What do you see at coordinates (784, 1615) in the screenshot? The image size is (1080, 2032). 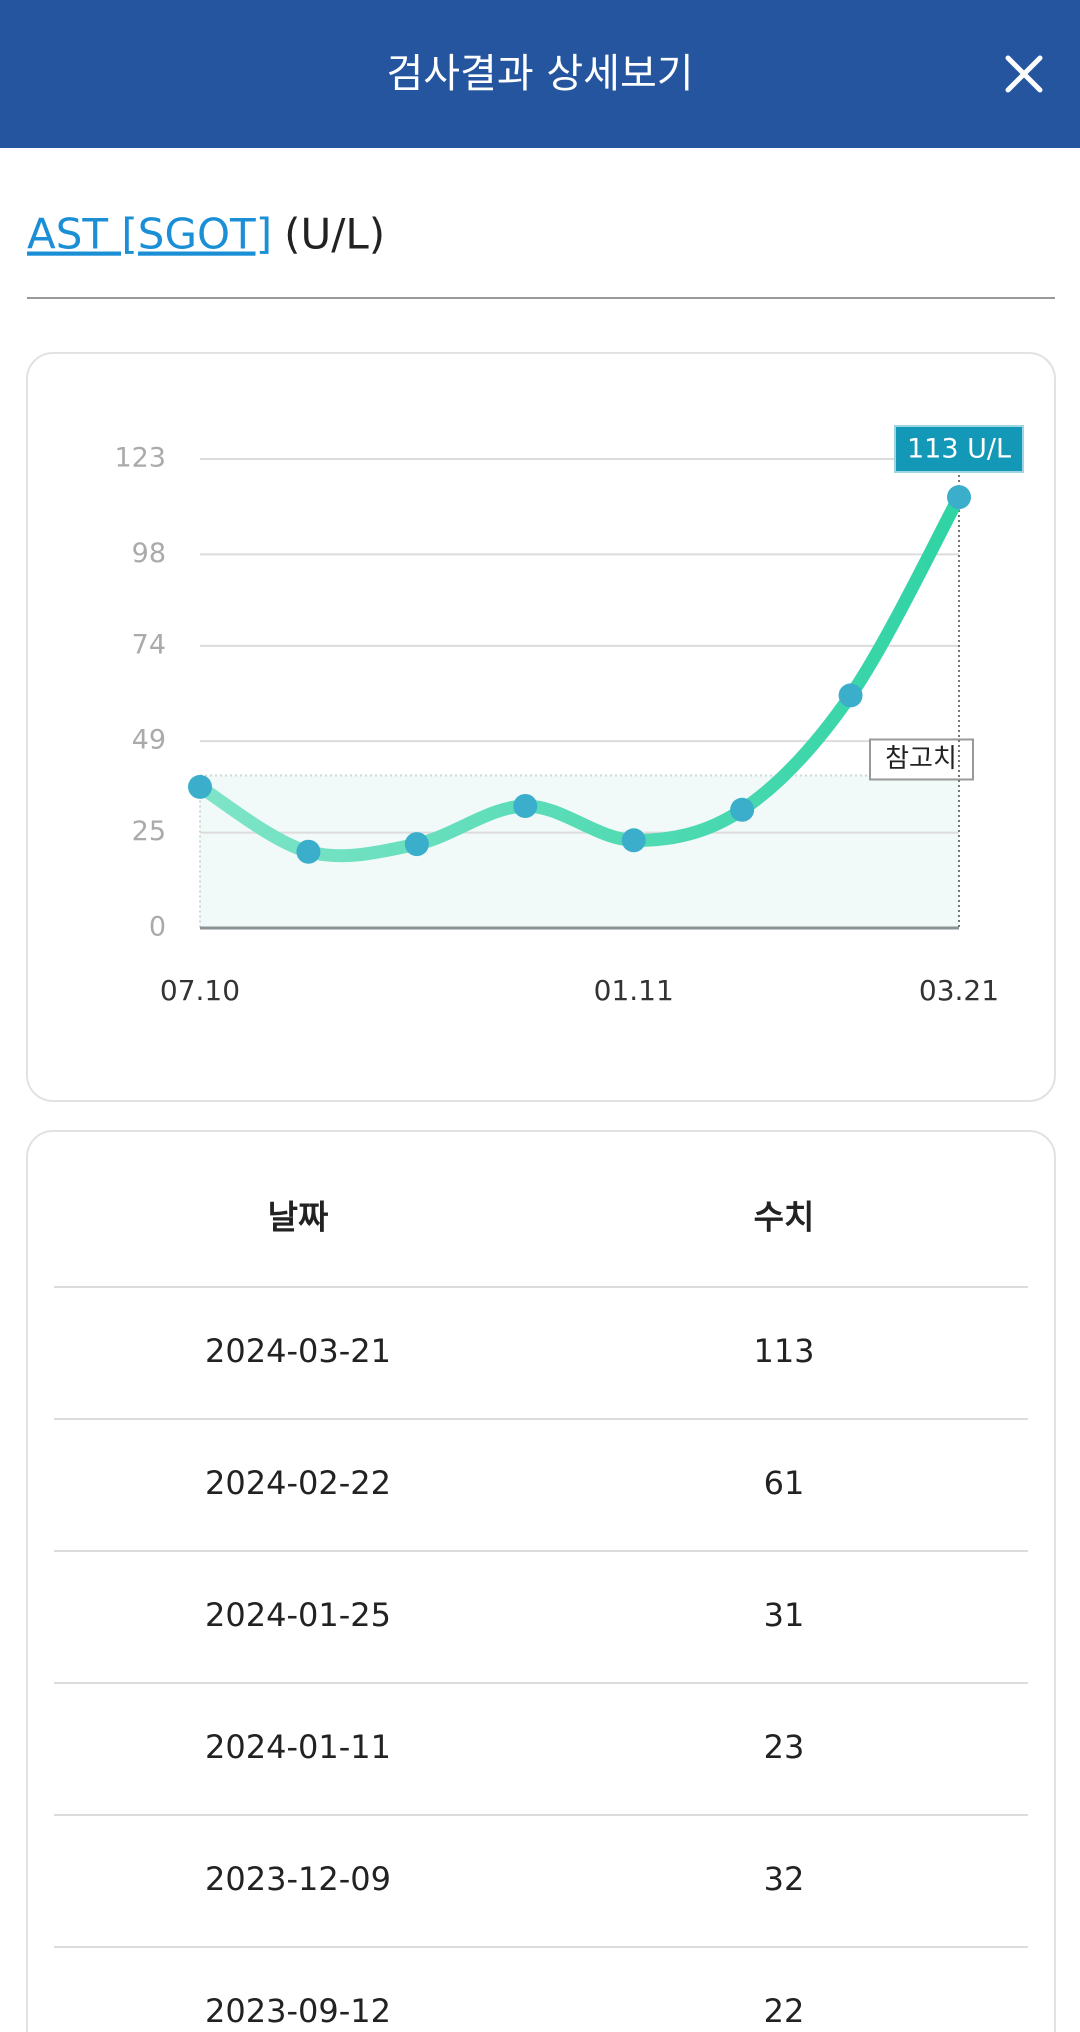 I see `table-cell: 31` at bounding box center [784, 1615].